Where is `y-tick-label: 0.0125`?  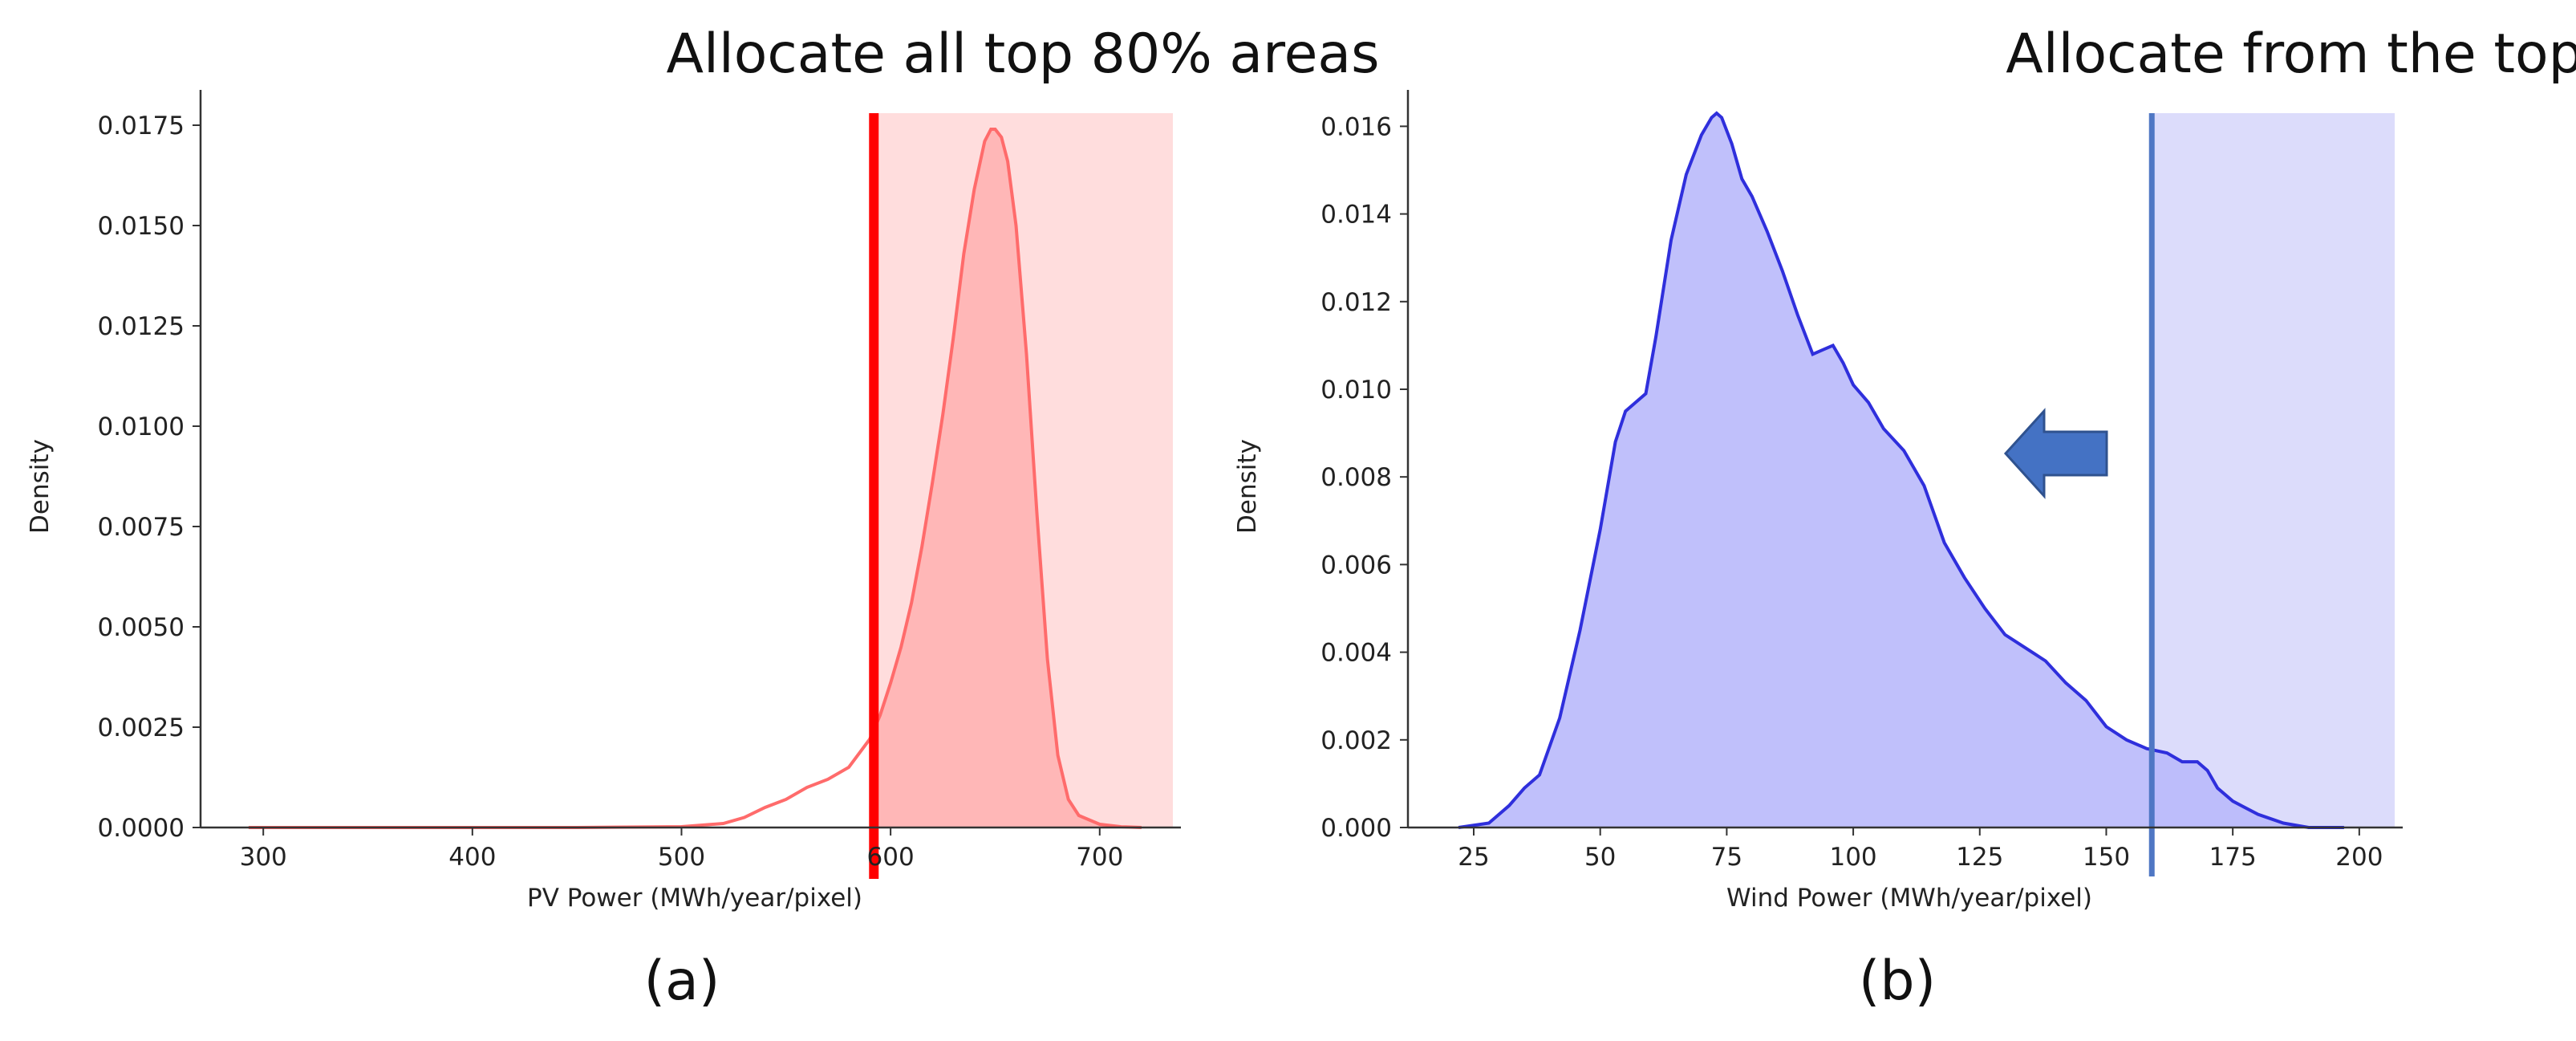
y-tick-label: 0.0125 is located at coordinates (141, 326).